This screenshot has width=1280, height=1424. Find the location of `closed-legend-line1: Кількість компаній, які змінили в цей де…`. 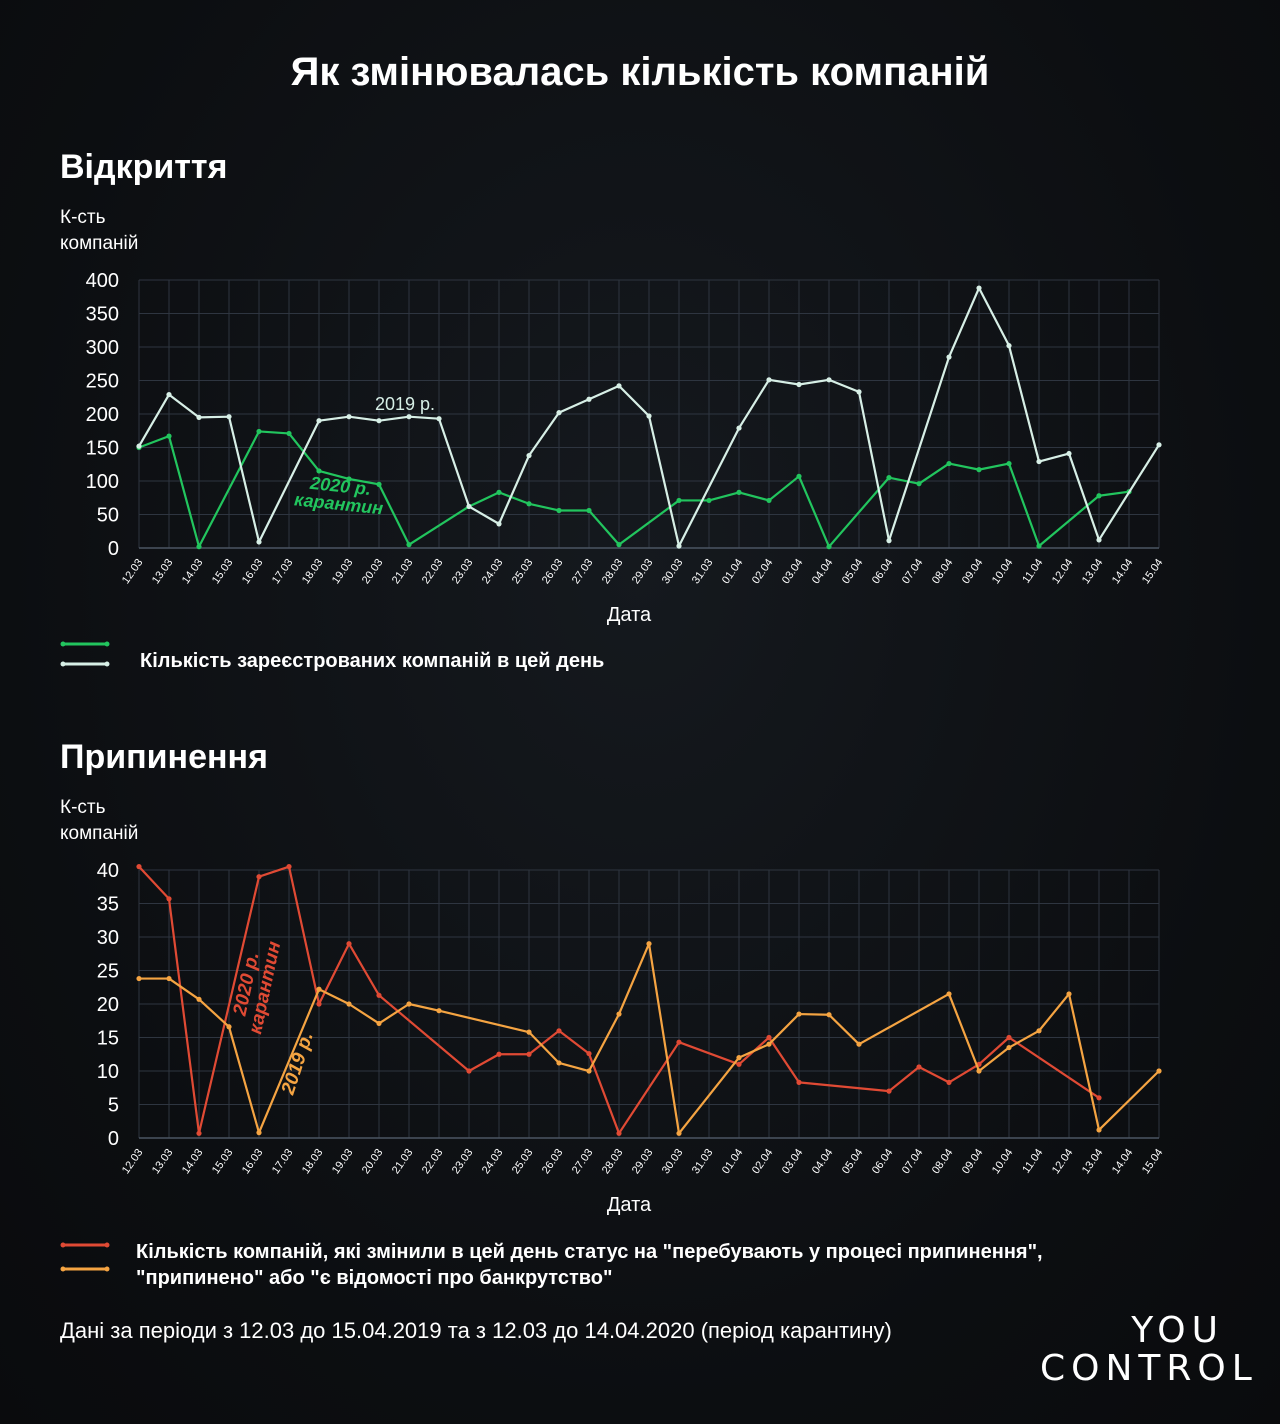

closed-legend-line1: Кількість компаній, які змінили в цей де… is located at coordinates (589, 1252).